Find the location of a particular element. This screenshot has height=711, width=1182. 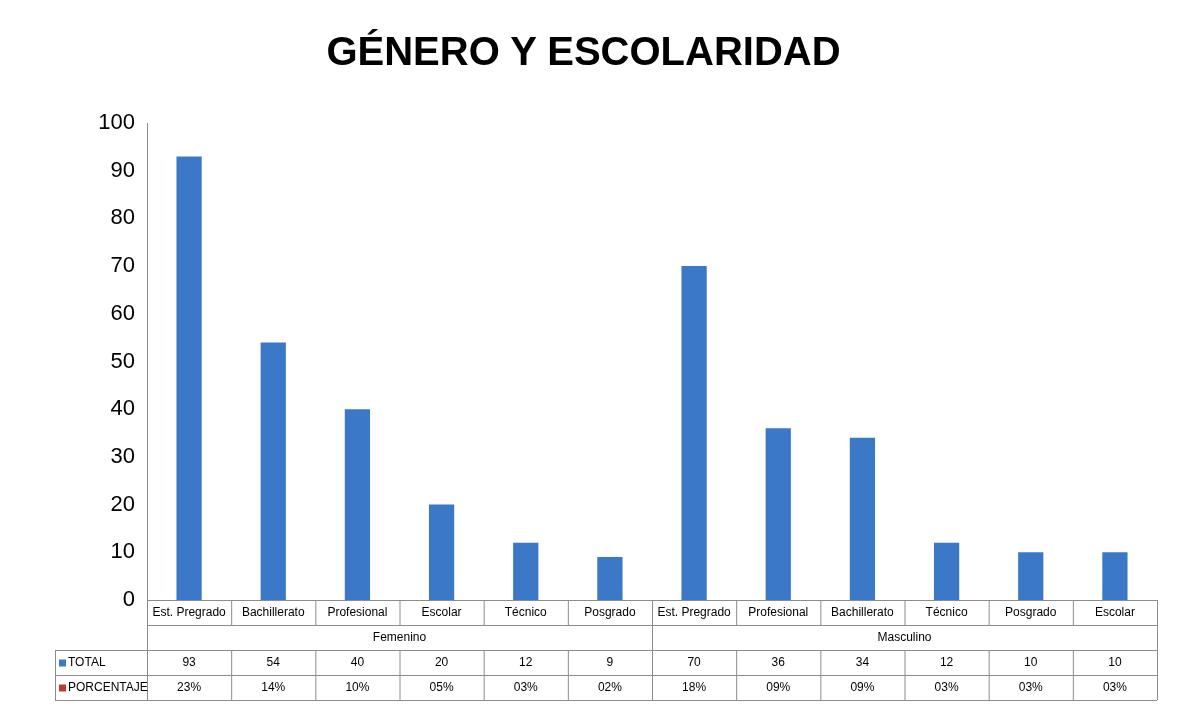

data-label: 54 is located at coordinates (273, 661).